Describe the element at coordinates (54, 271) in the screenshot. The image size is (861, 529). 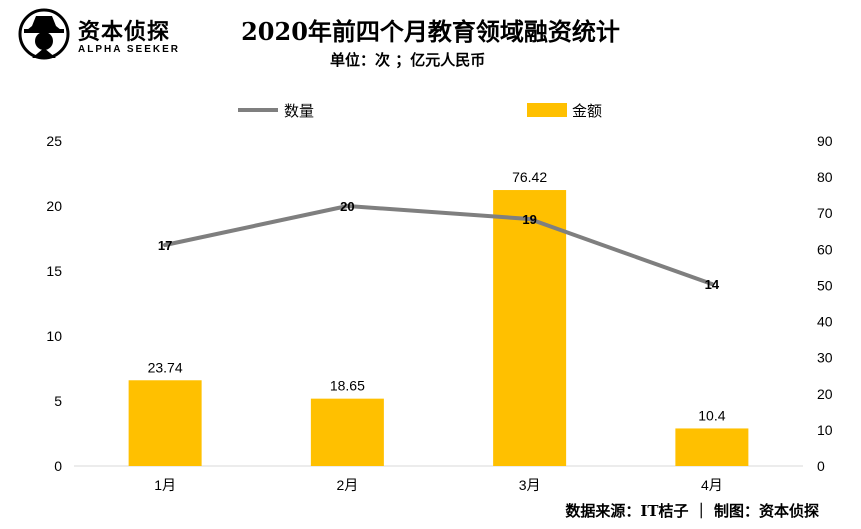
I see `left-tick-label: 15` at that location.